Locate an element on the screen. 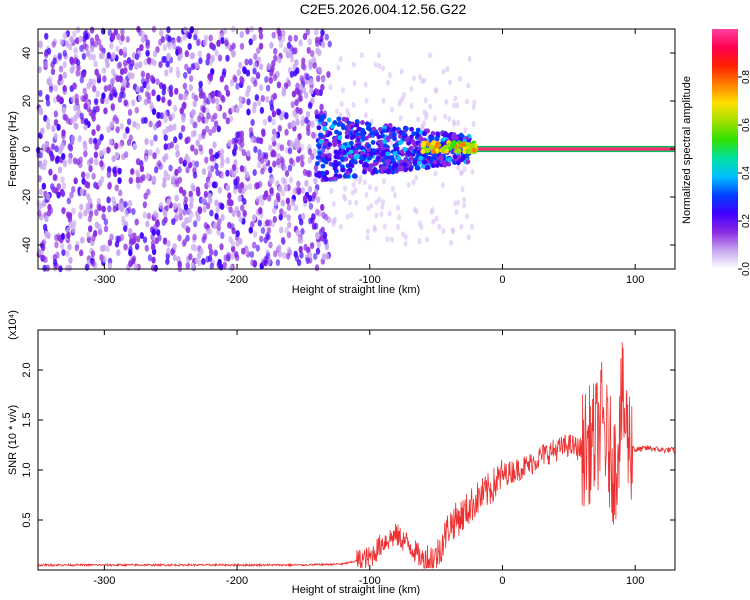  colorbar-tick-label: 0.2 is located at coordinates (745, 221).